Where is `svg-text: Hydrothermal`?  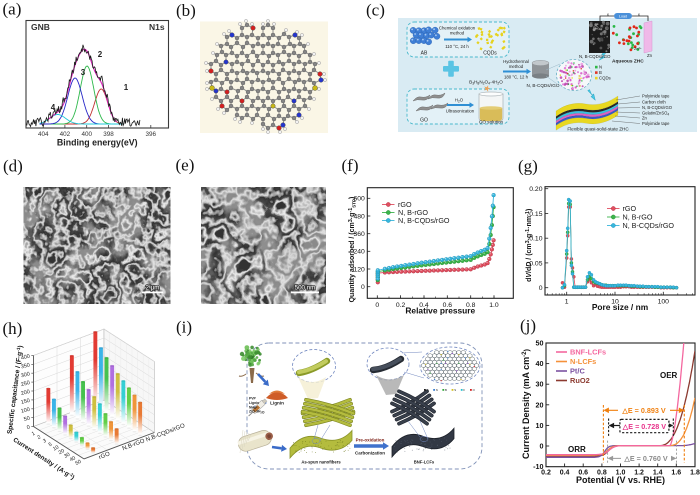 svg-text: Hydrothermal is located at coordinates (516, 61).